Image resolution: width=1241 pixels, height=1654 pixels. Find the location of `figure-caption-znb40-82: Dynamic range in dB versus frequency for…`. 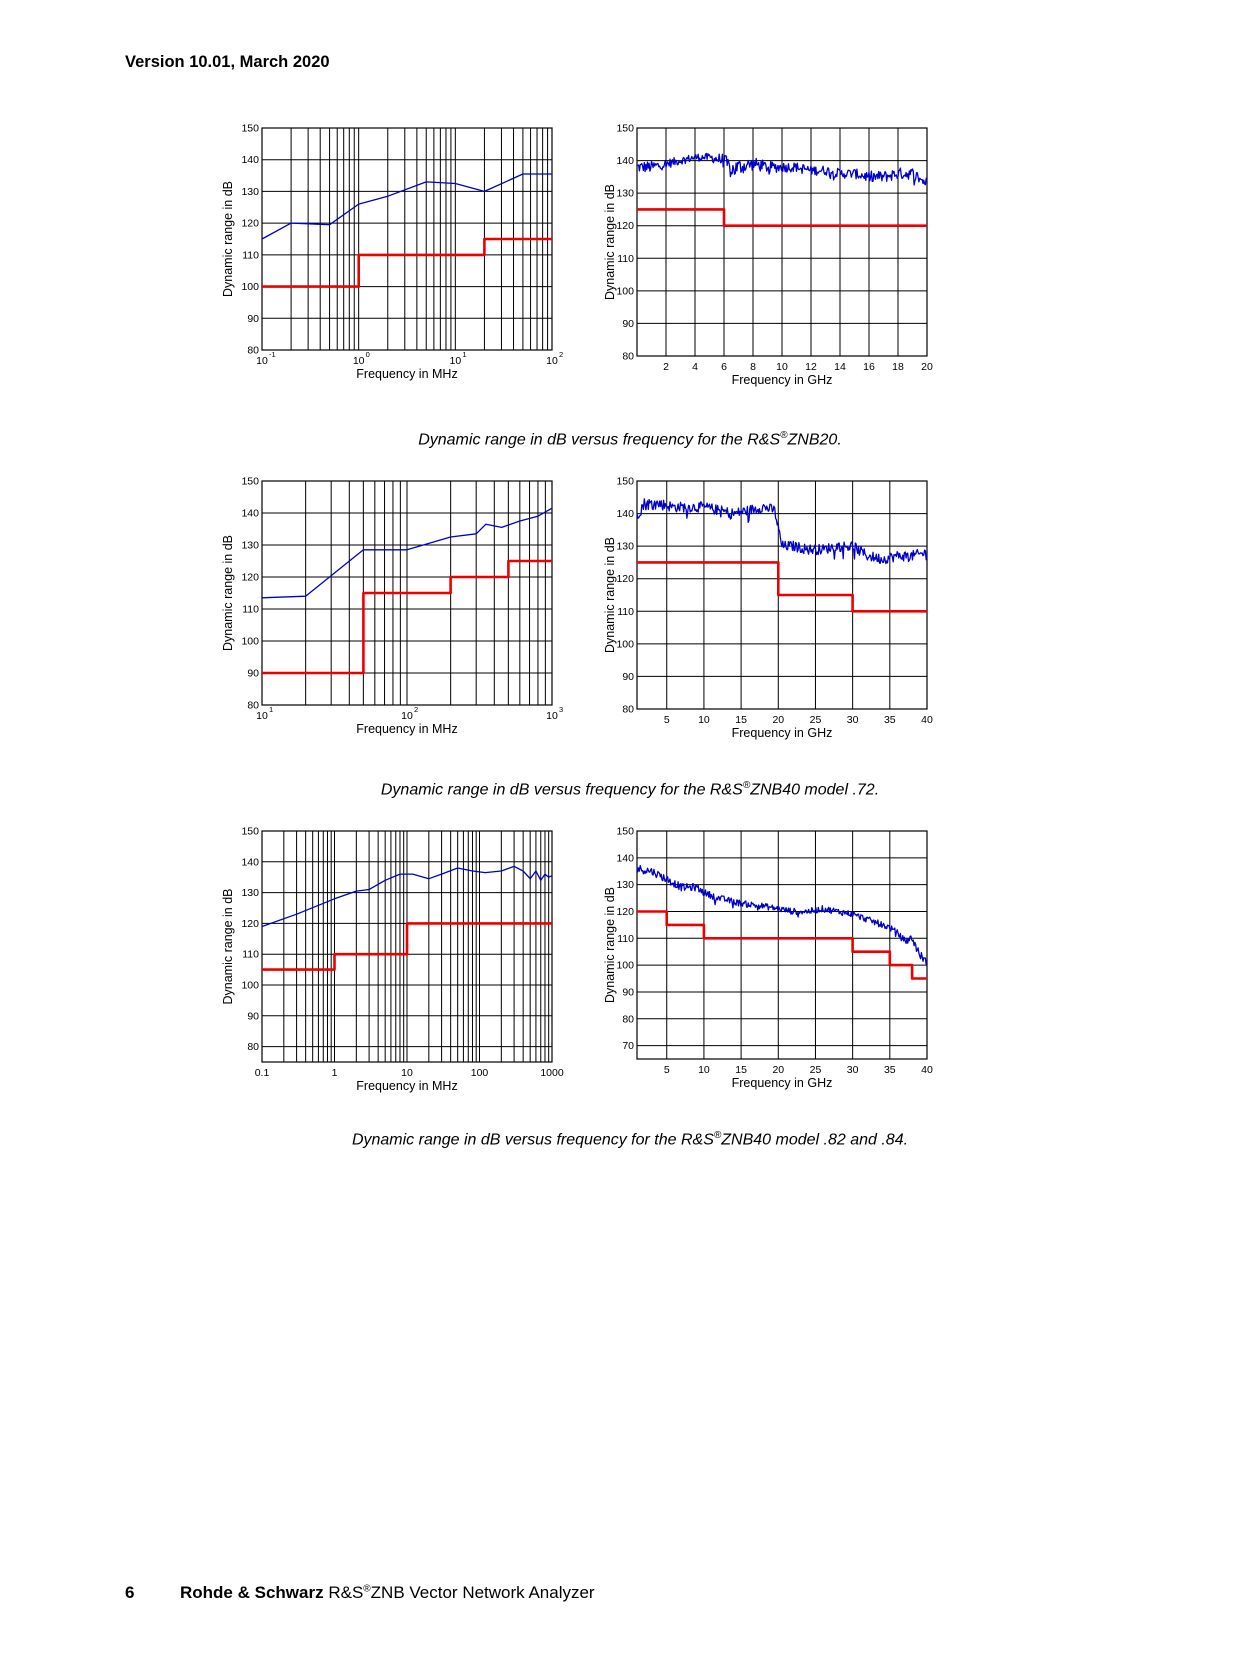

figure-caption-znb40-82: Dynamic range in dB versus frequency for… is located at coordinates (620, 1139).